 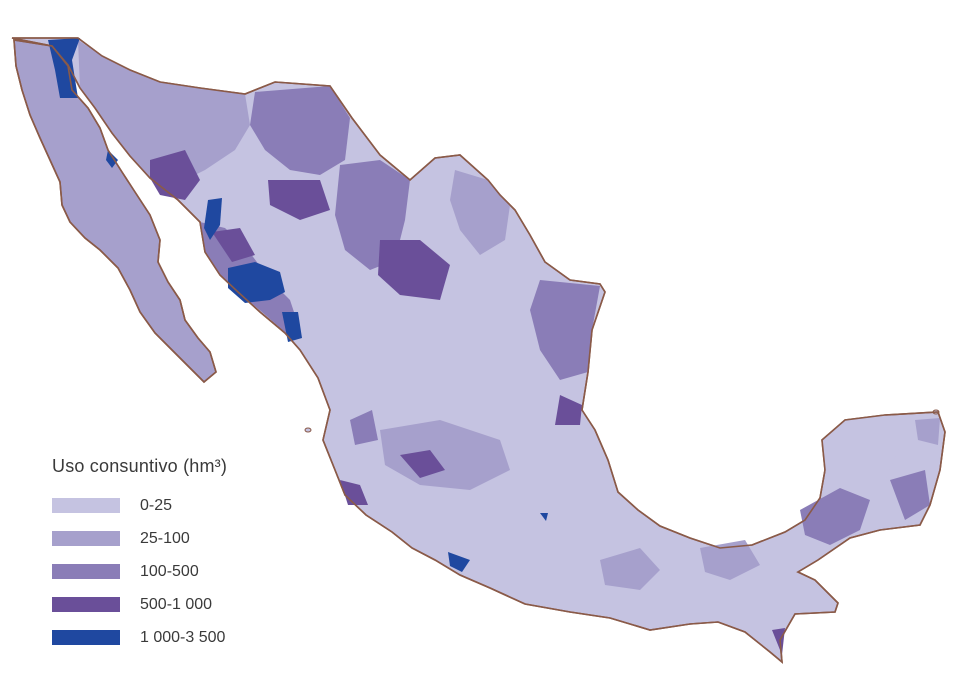 I want to click on legend-item: 100-500, so click(x=139, y=571).